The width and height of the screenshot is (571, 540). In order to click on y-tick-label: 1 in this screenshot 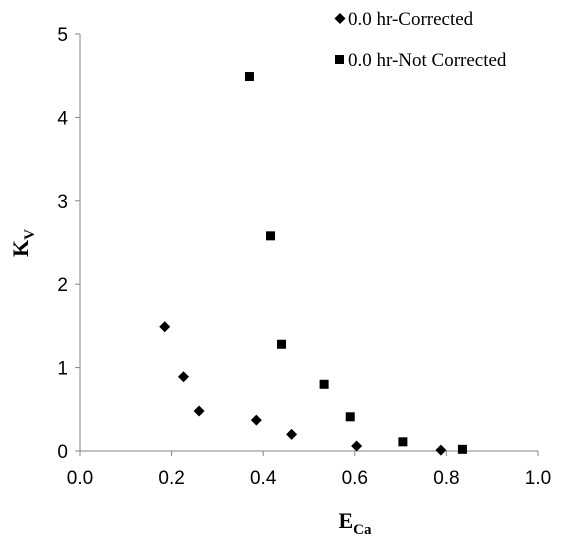, I will do `click(62, 369)`.